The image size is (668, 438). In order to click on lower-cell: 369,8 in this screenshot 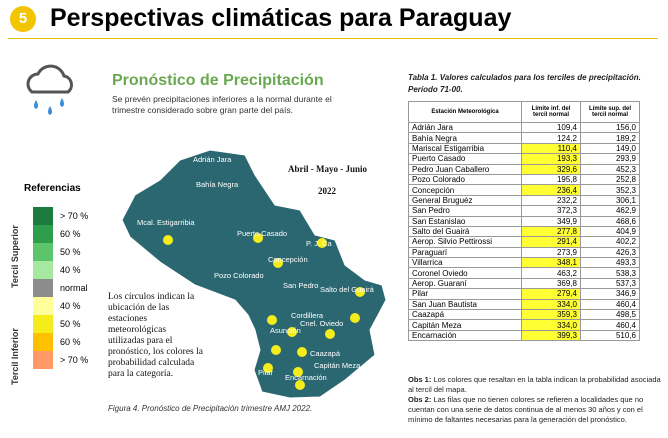, I will do `click(551, 283)`.